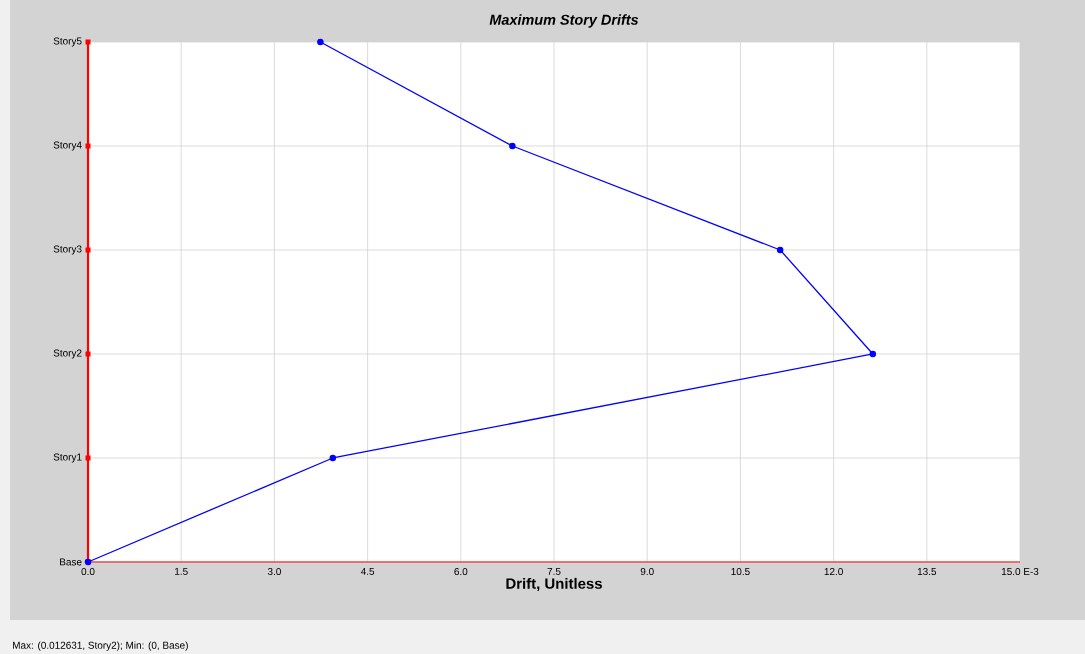 The image size is (1085, 654). What do you see at coordinates (274, 572) in the screenshot?
I see `x-tick-label: 3.0` at bounding box center [274, 572].